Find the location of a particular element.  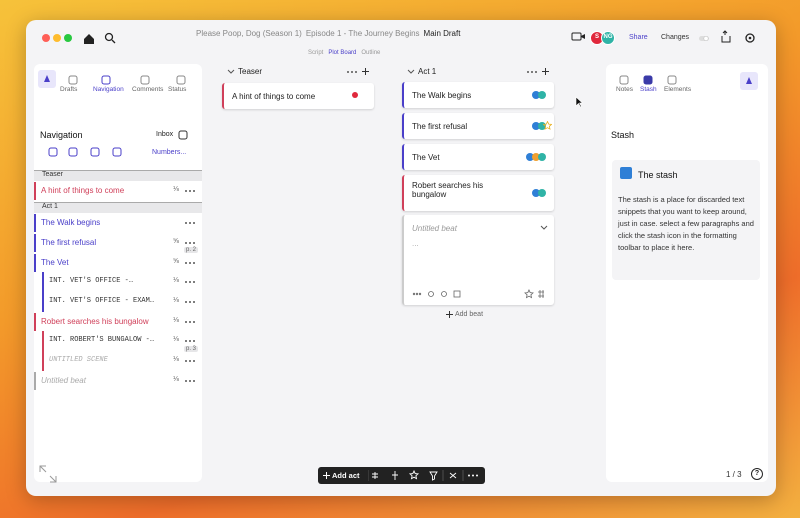

beat-row: The Vet is located at coordinates (55, 262).